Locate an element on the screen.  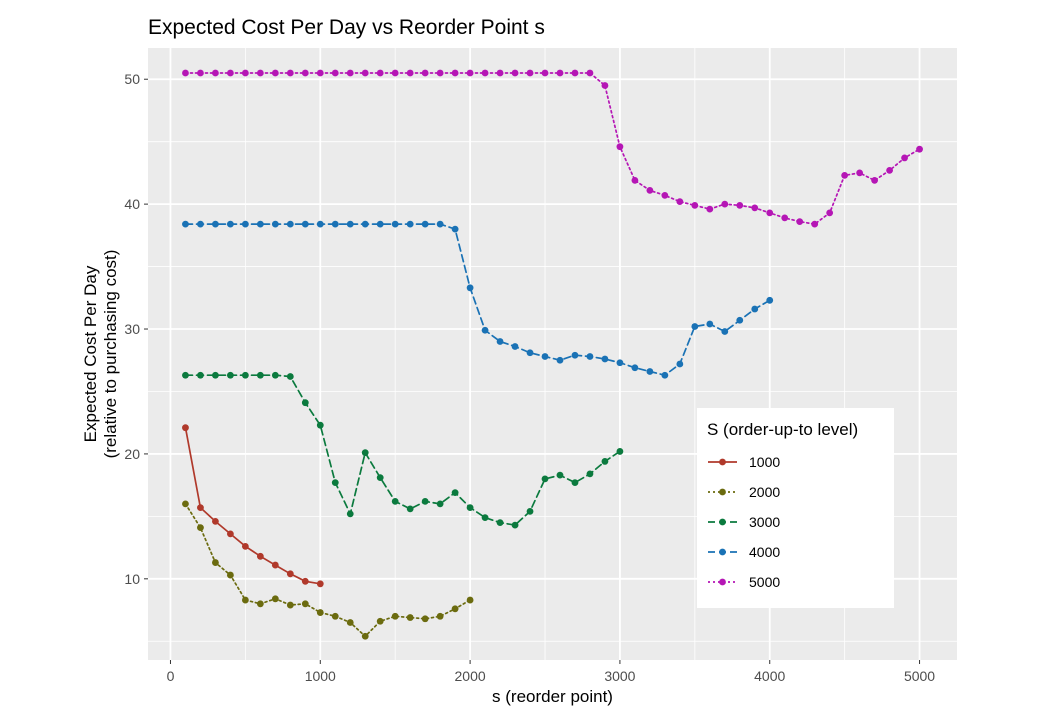
chart-title: Expected Cost Per Day vs Reorder Point s is located at coordinates (346, 27).